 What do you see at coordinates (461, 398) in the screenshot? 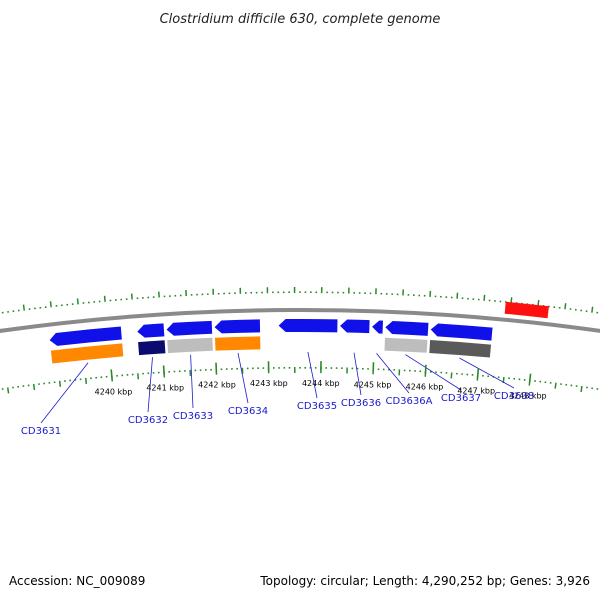
I see `gene-label-cd3637: CD3637` at bounding box center [461, 398].